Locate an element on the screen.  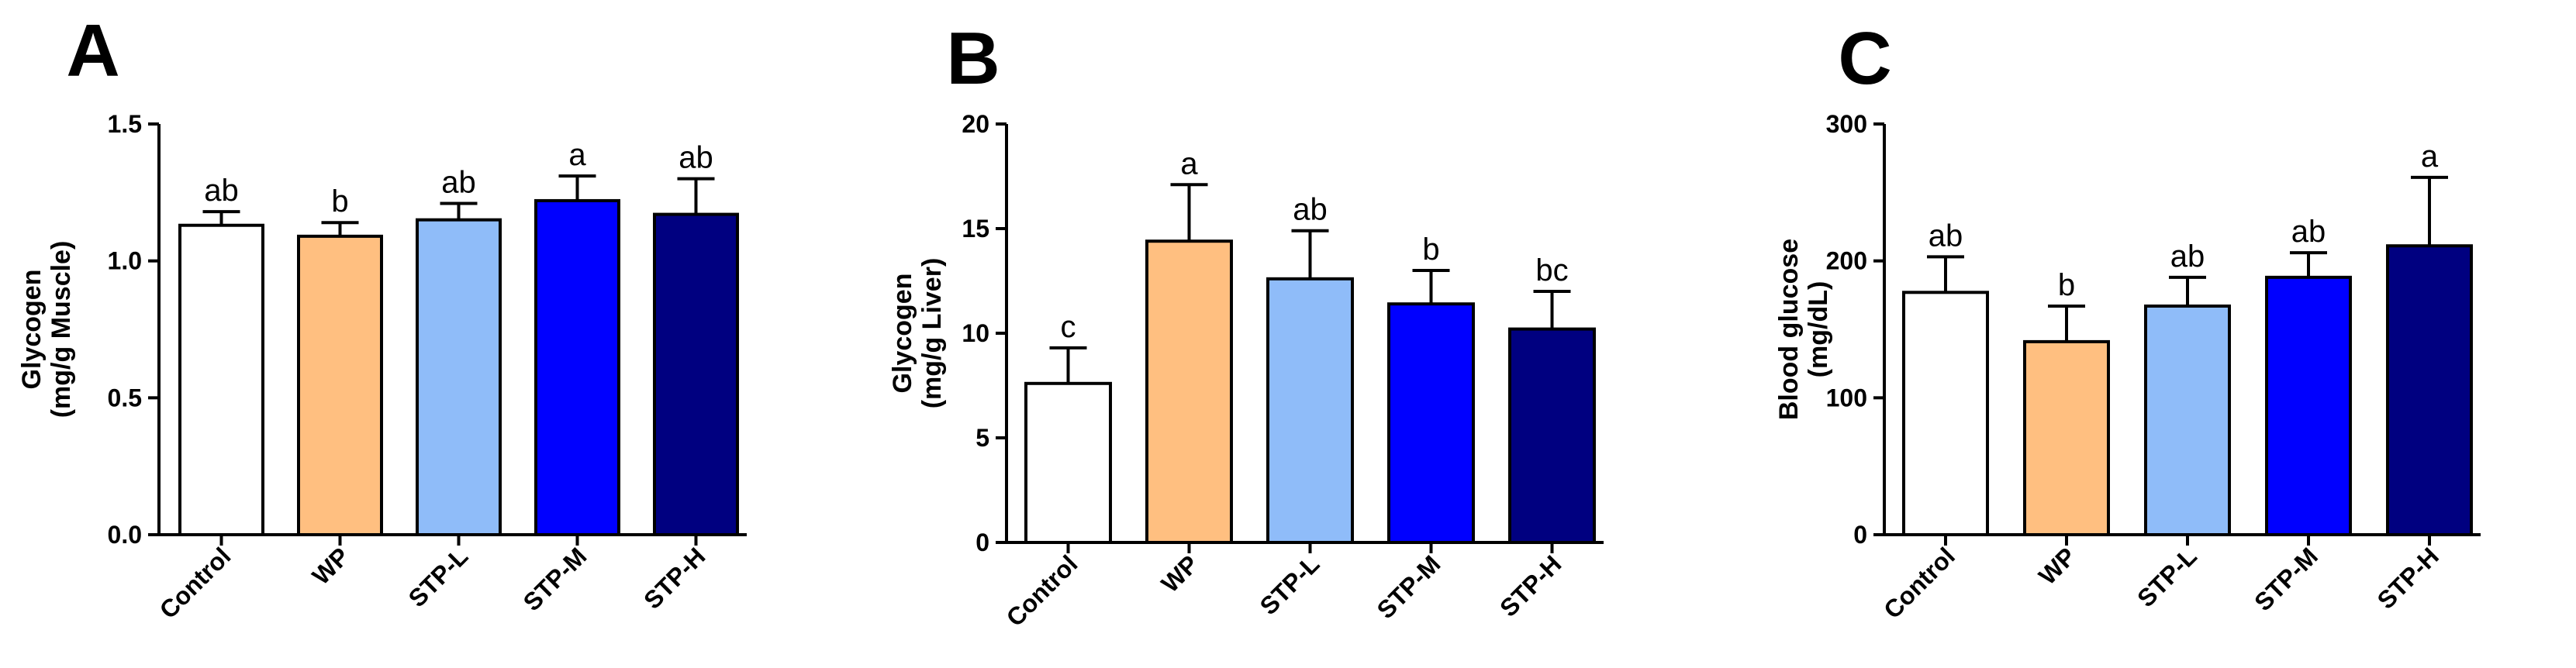
y-axis-title-line2: (mg/dL) is located at coordinates (1819, 329).